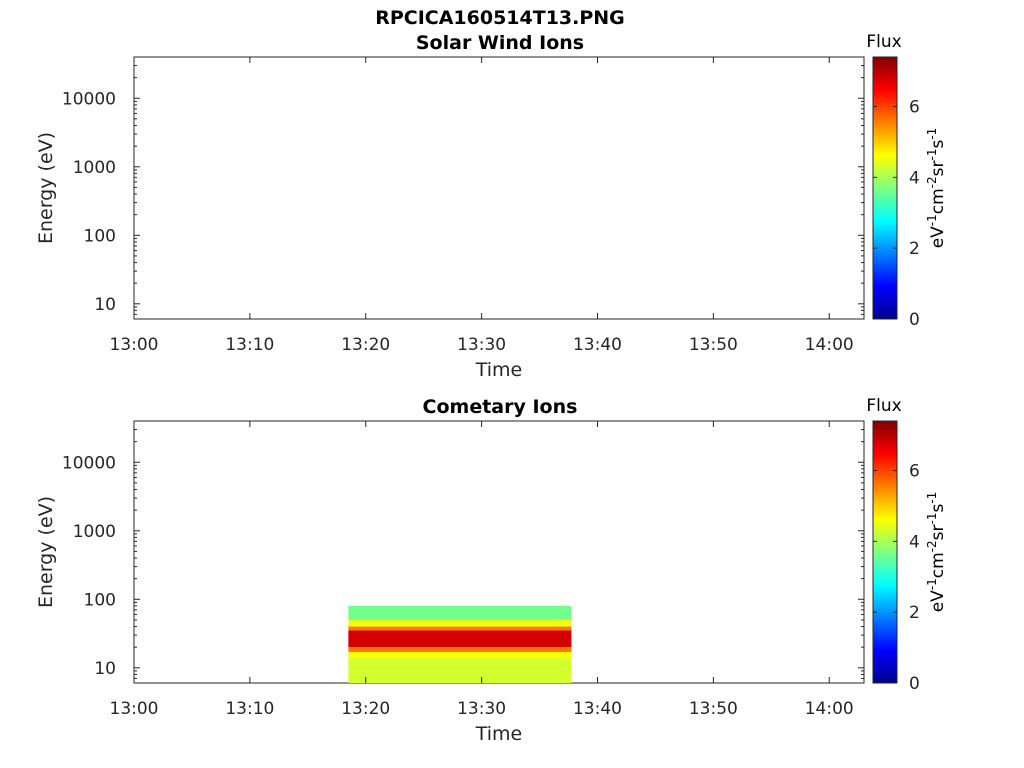 Image resolution: width=1024 pixels, height=768 pixels. Describe the element at coordinates (500, 407) in the screenshot. I see `panel-title-cometary: Cometary Ions` at that location.